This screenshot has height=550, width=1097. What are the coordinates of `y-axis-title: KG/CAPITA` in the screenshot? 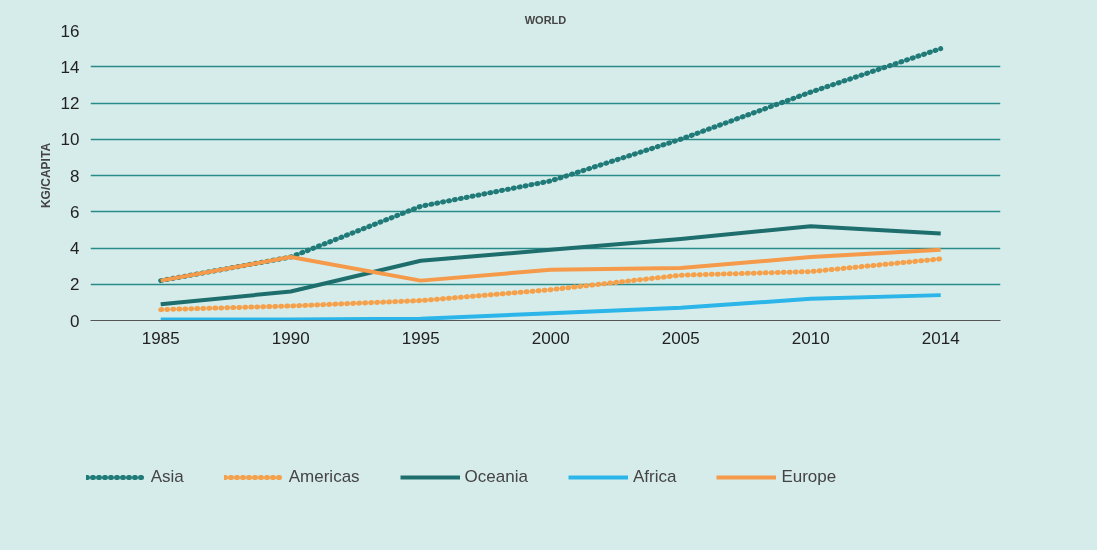 It's located at (45, 175).